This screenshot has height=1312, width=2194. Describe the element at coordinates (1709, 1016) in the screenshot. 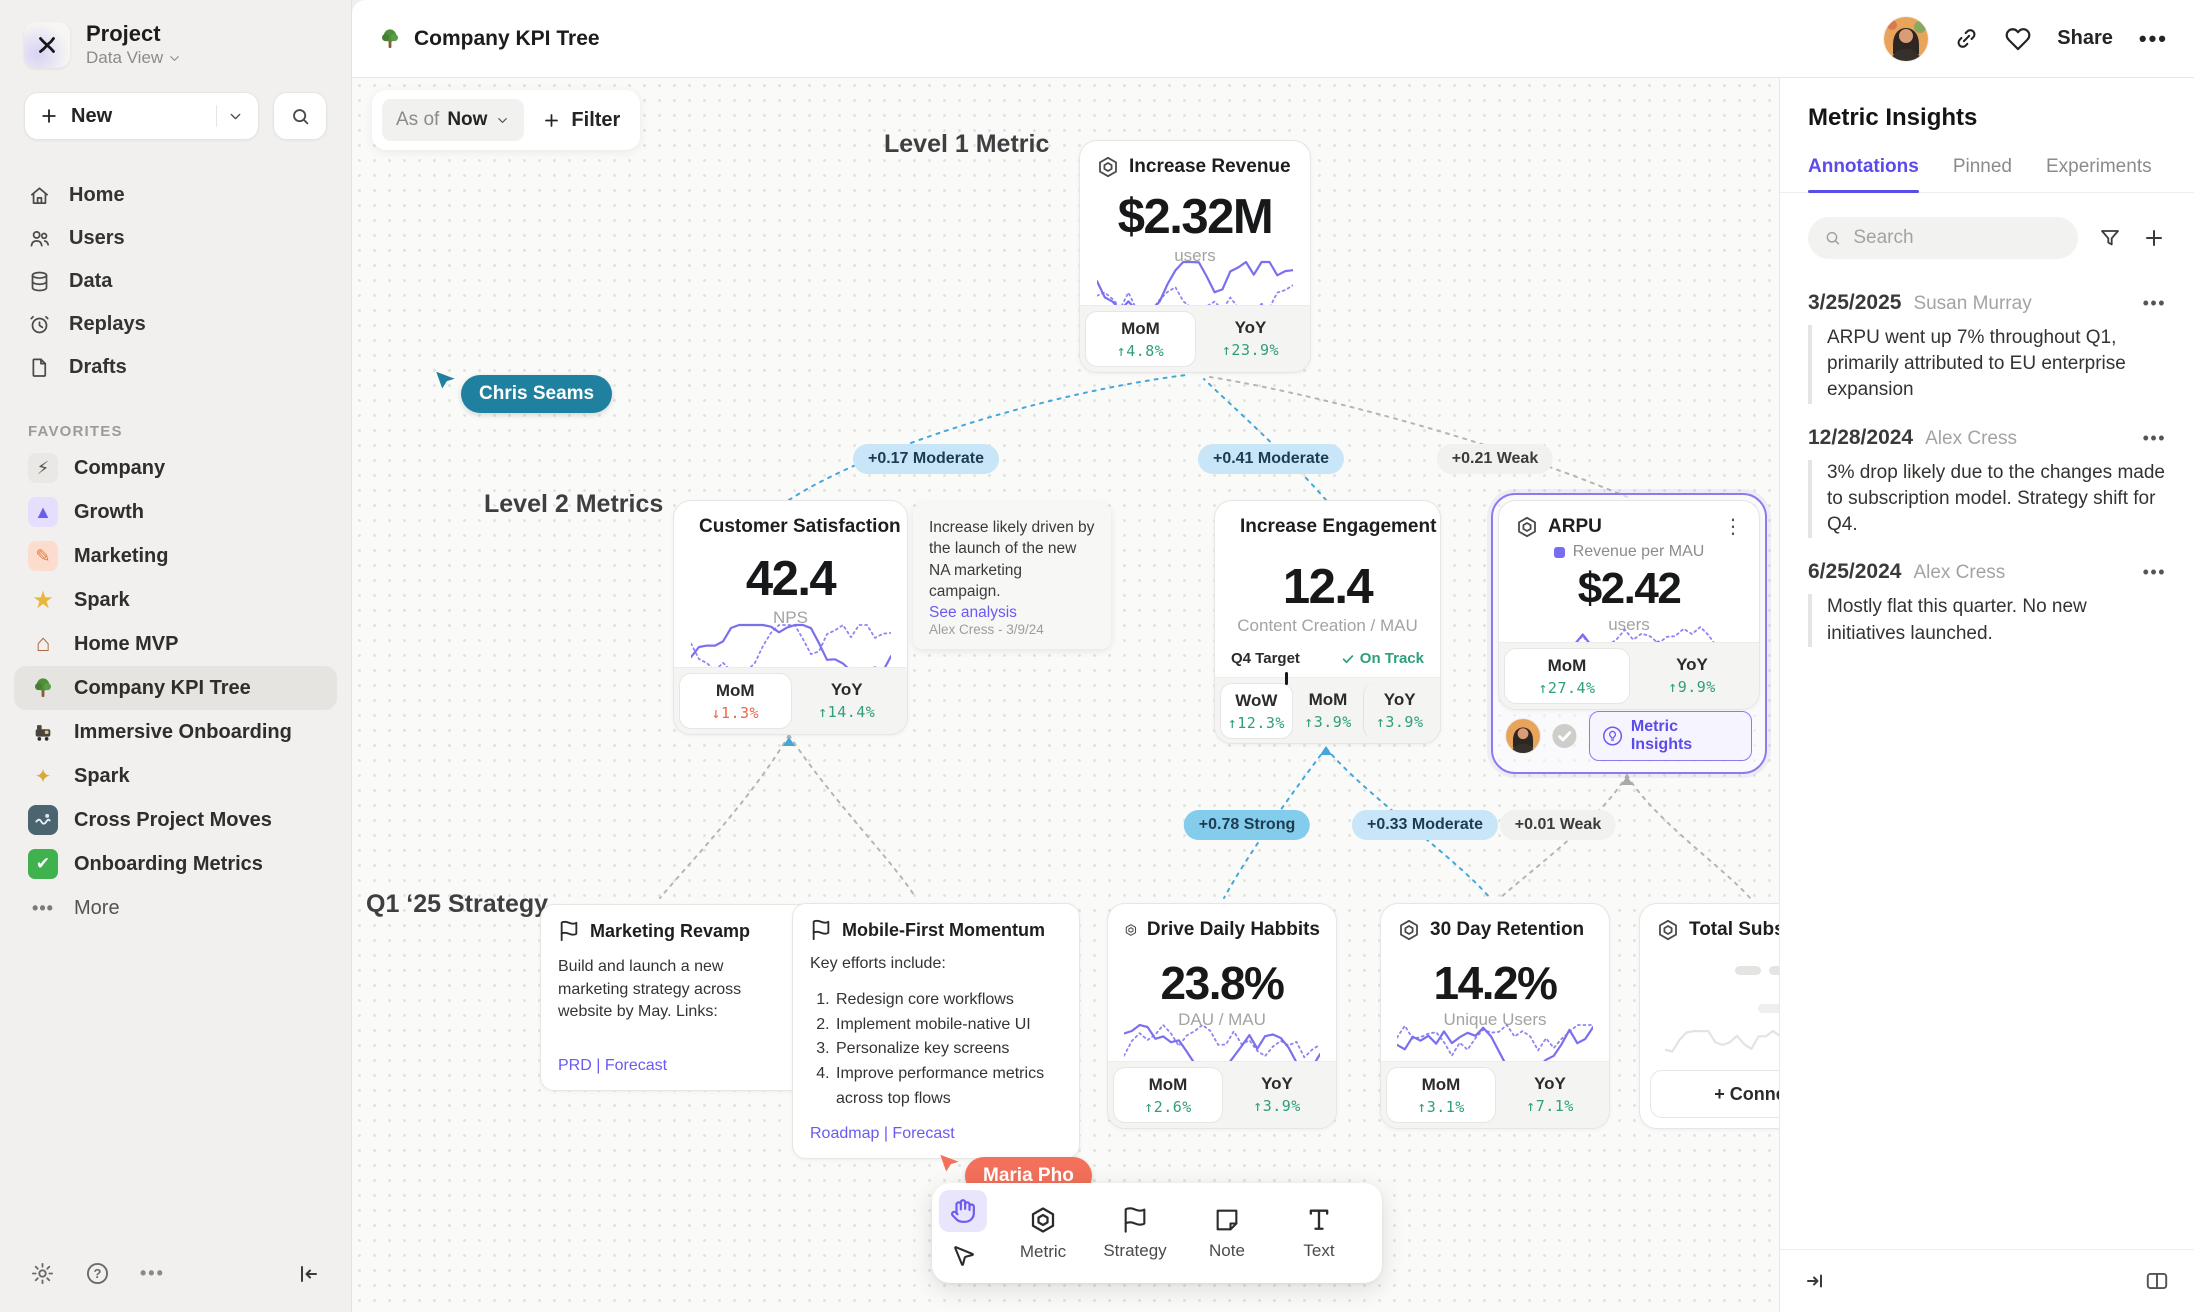

I see `metric-card-total-subscriptions: Total Subscript + Connec` at that location.